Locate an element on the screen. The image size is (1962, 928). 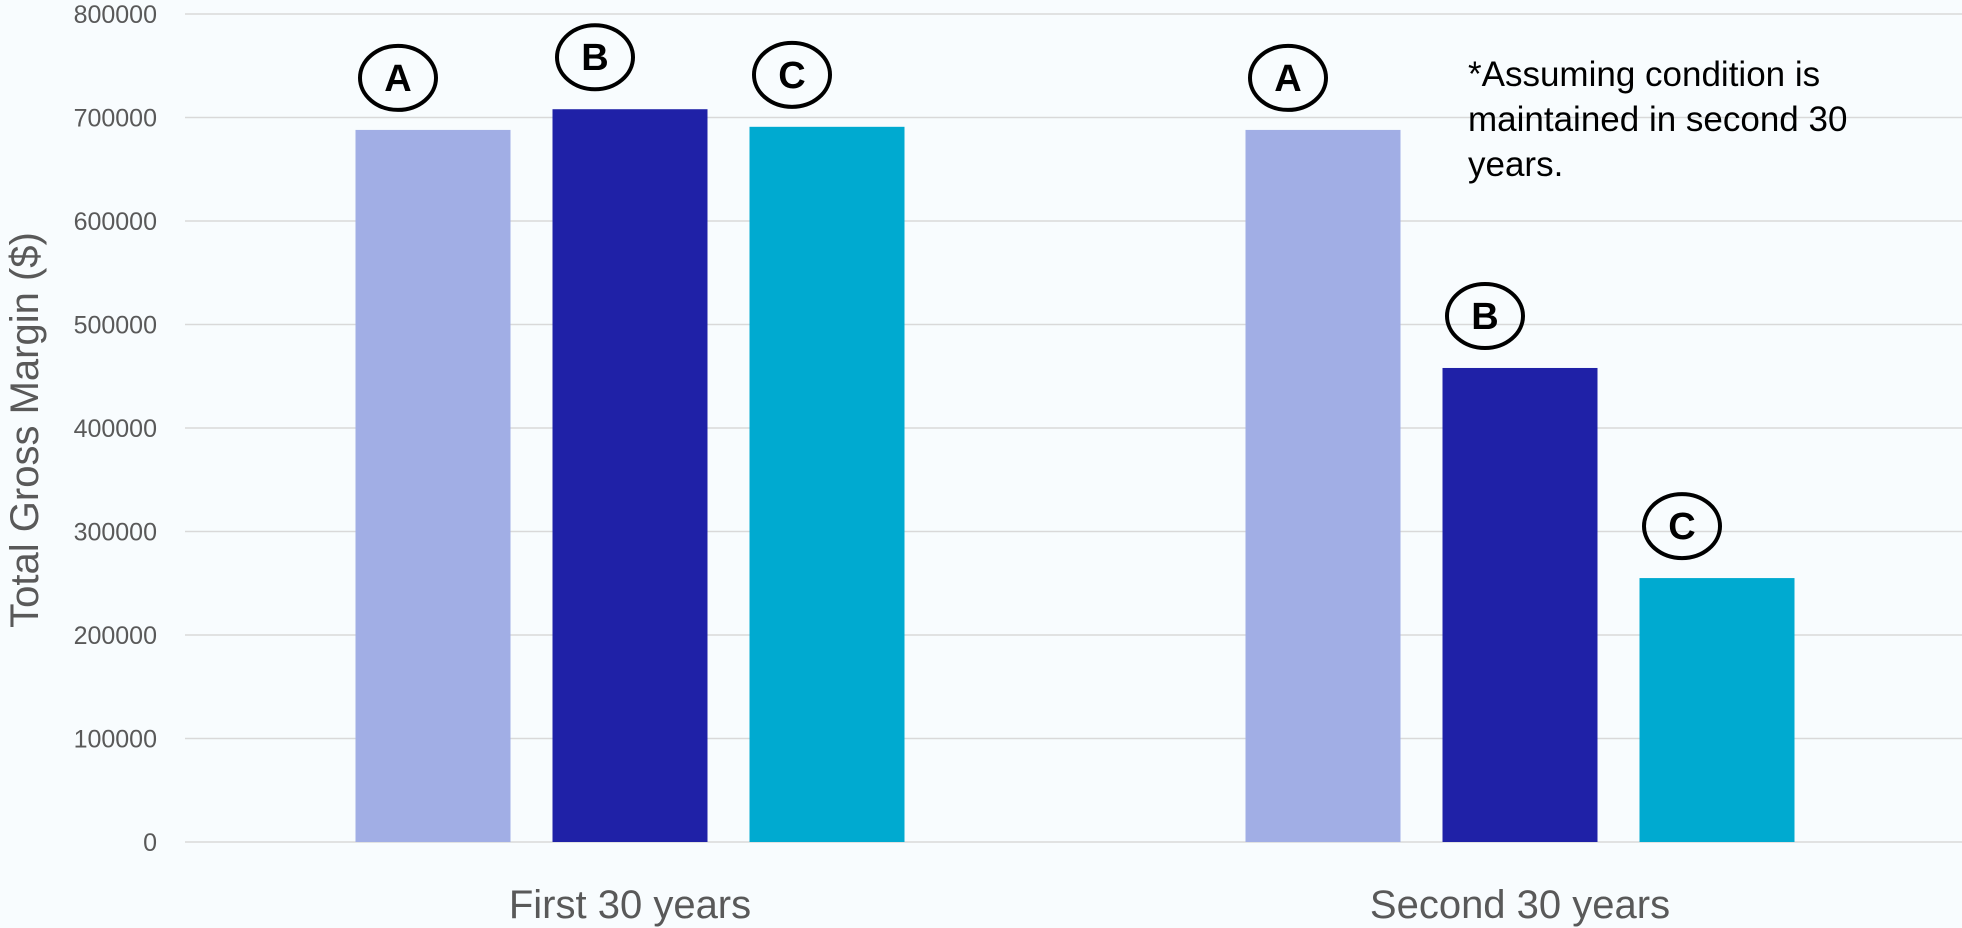
bar-b-second-30-years is located at coordinates (1520, 604).